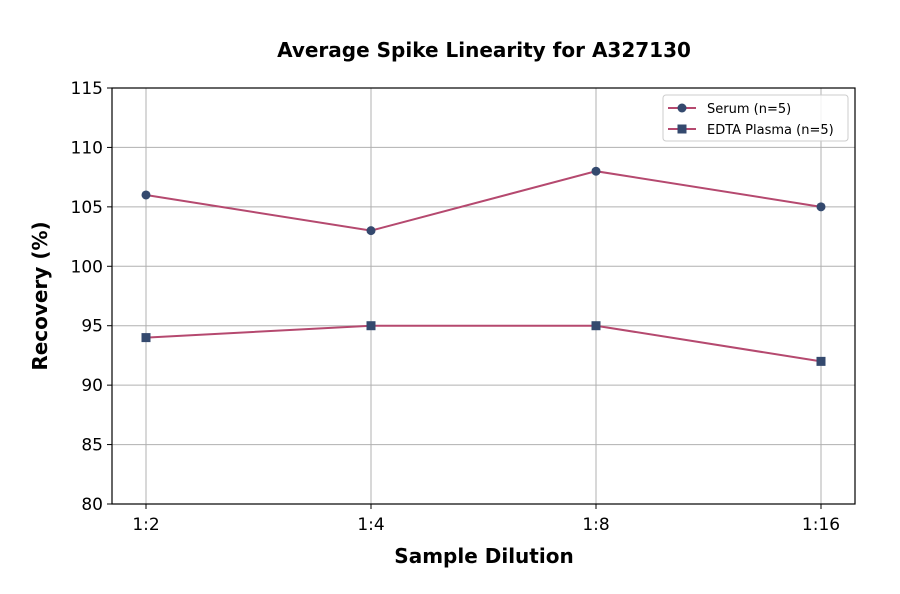  Describe the element at coordinates (370, 525) in the screenshot. I see `x-tick-label: 1:4` at that location.